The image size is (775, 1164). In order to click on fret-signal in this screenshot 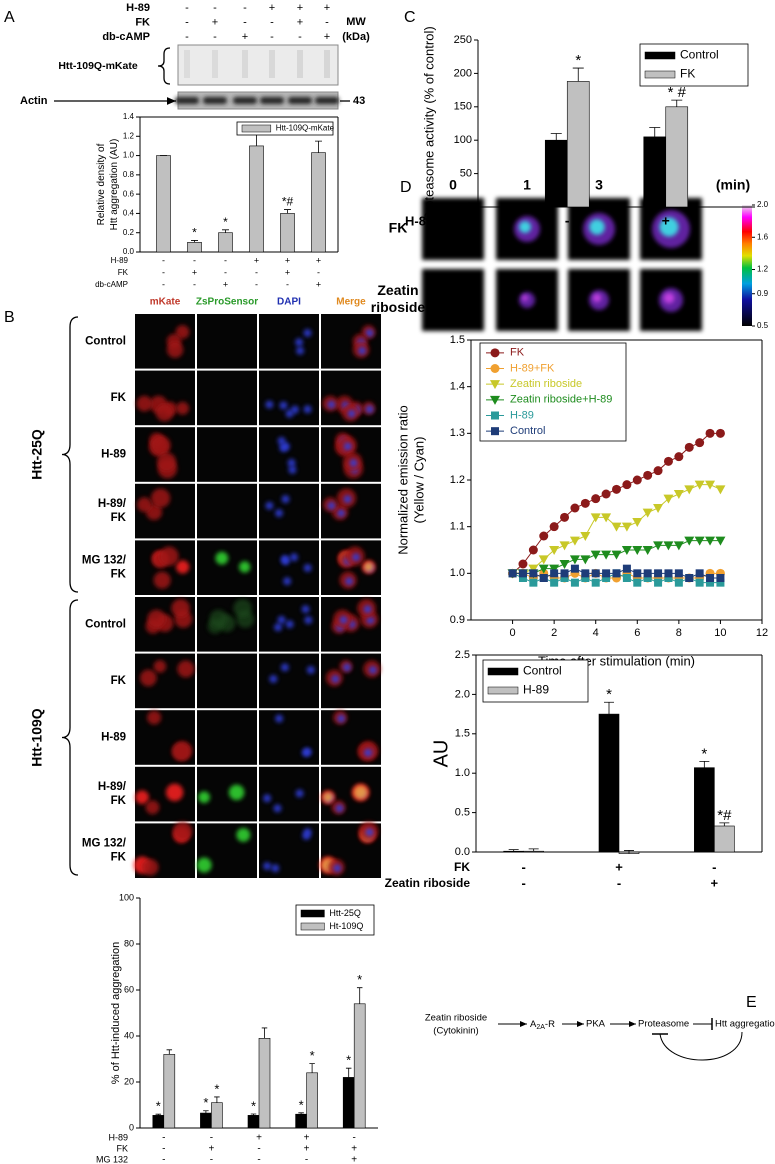, I will do `click(525, 298)`.